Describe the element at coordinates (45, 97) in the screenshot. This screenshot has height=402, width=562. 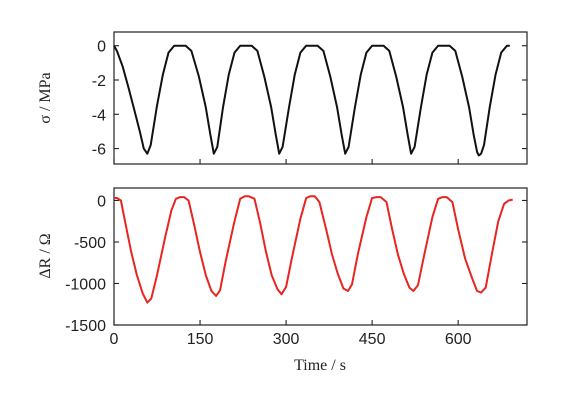
I see `stress-y-axis-title: σ / MPa` at that location.